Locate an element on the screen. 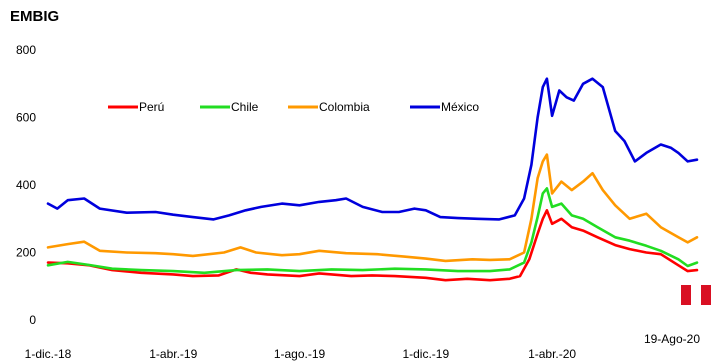 The width and height of the screenshot is (717, 363). x-tick-label: 1-dic.-18 is located at coordinates (48, 354).